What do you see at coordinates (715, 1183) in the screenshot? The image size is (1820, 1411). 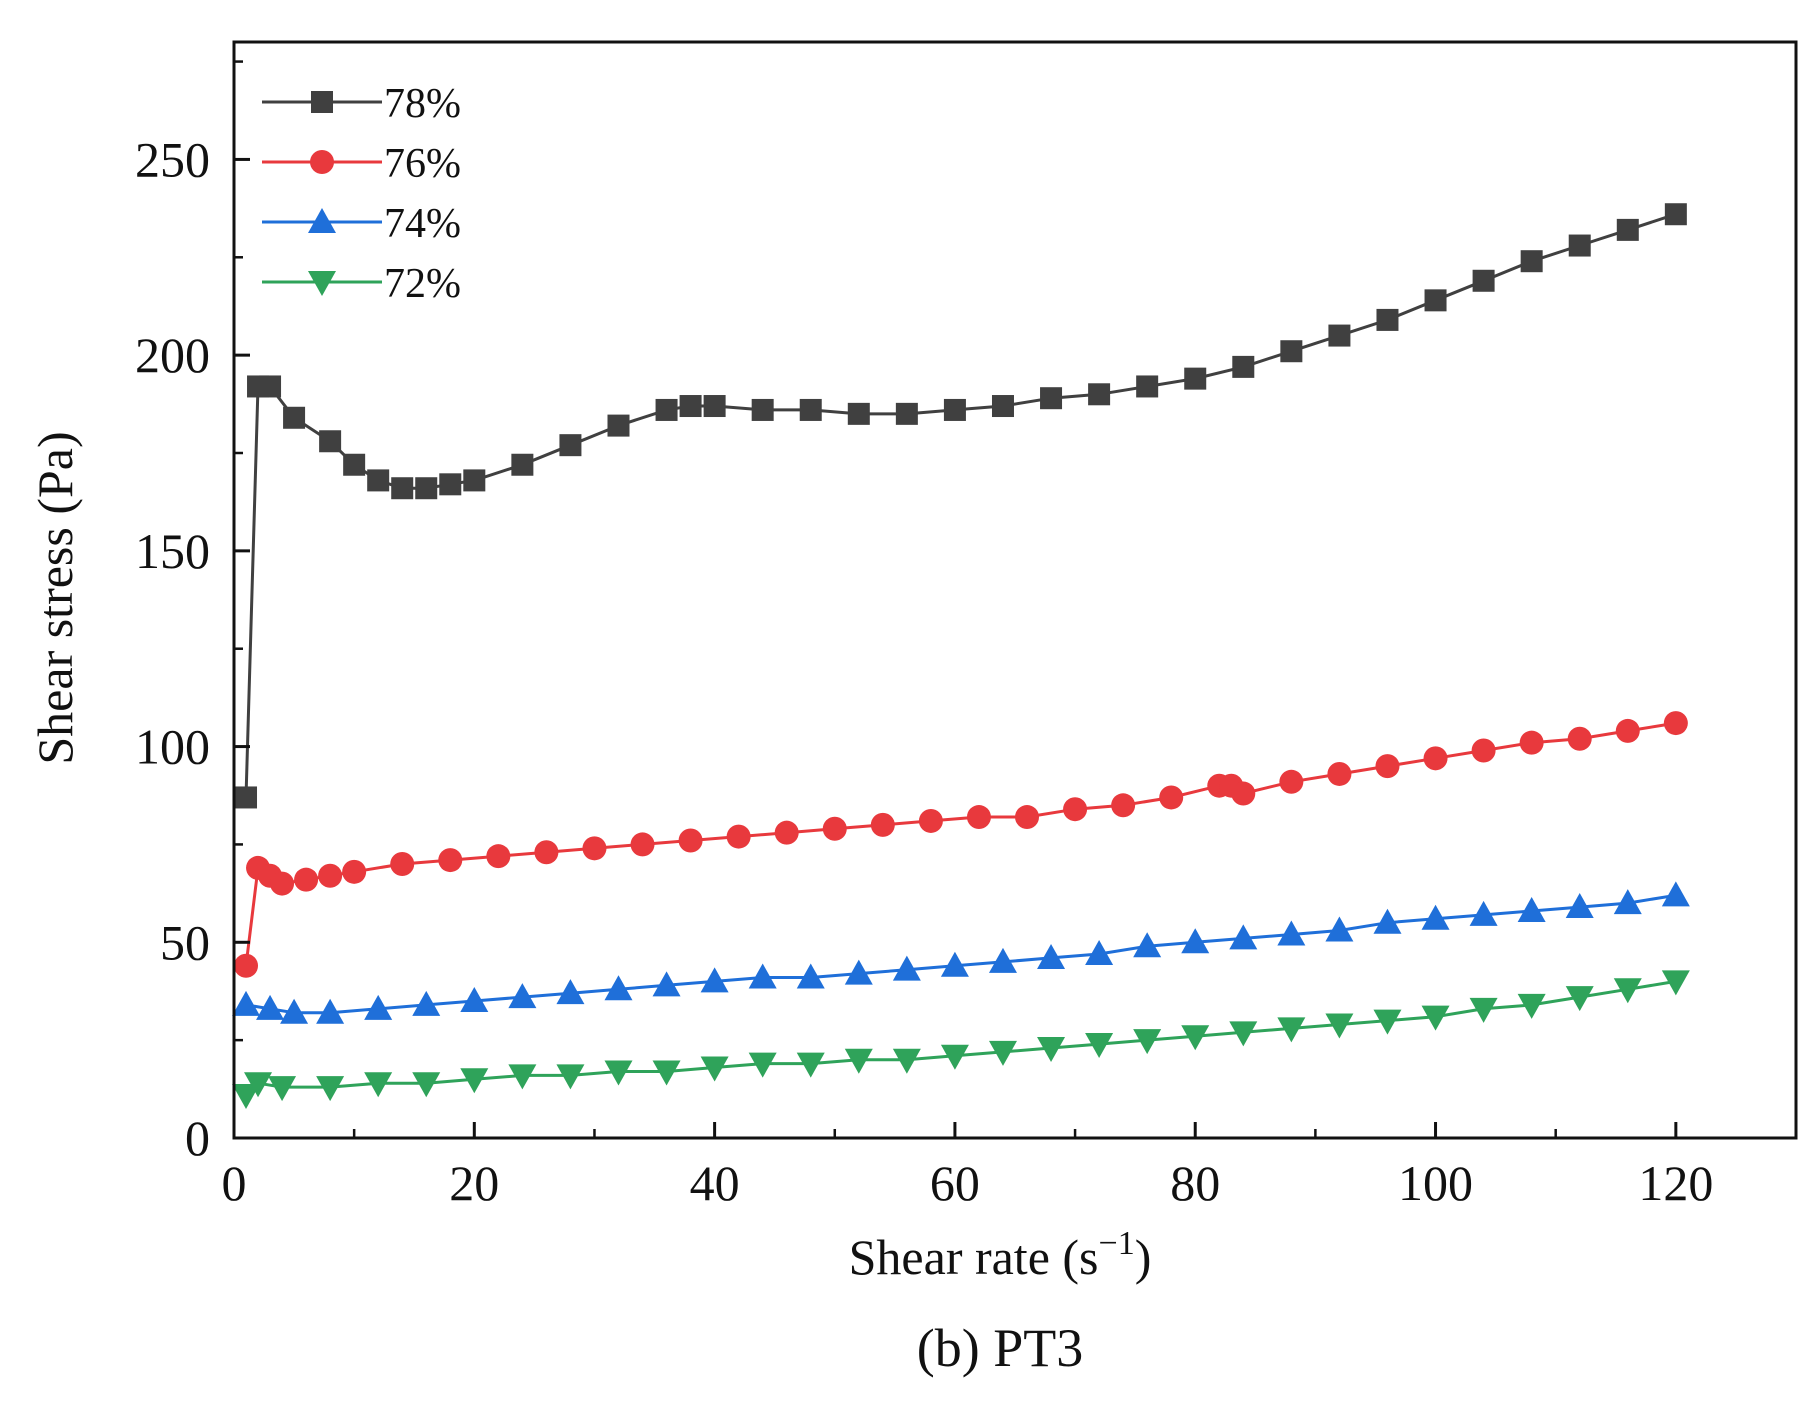 I see `x-tick-label: 40` at bounding box center [715, 1183].